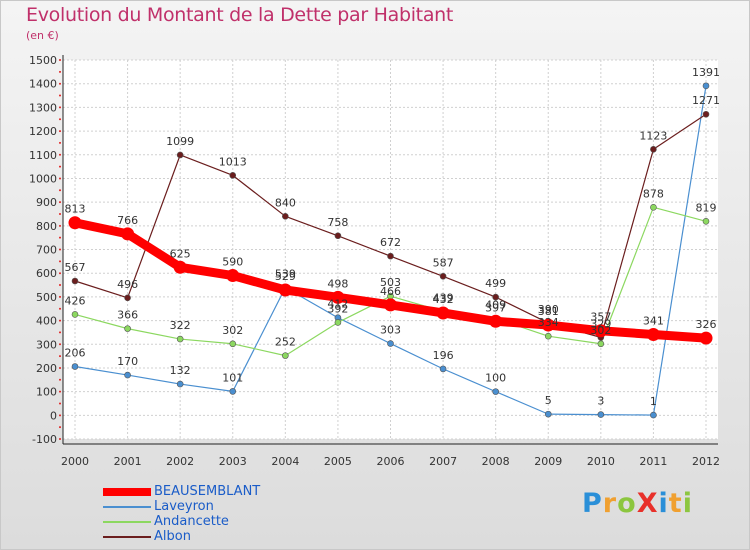  I want to click on y-tick-label: 300, so click(46, 344).